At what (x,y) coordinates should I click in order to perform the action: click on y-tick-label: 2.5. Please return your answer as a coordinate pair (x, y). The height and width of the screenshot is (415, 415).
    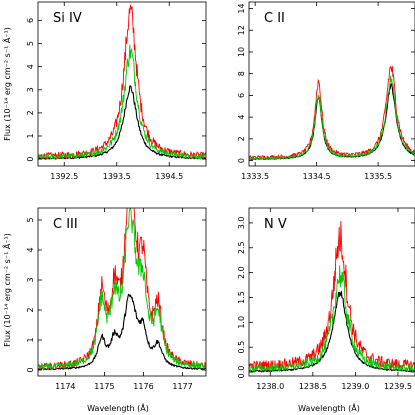
    Looking at the image, I should click on (241, 247).